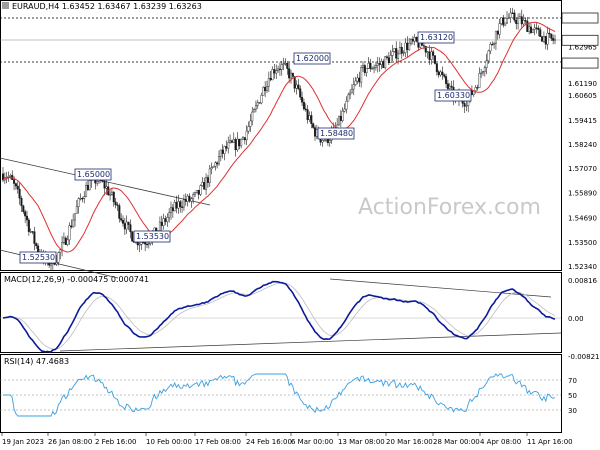  I want to click on price-tag-label: 1.60330, so click(453, 95).